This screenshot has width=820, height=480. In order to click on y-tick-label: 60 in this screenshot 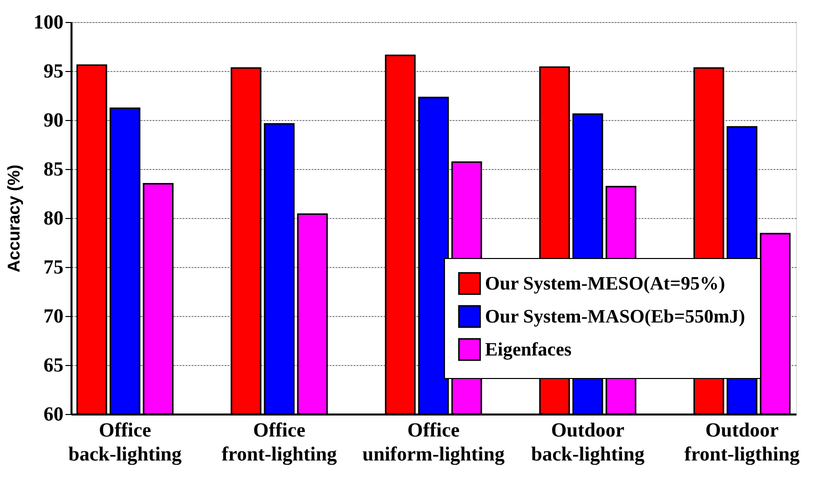, I will do `click(54, 415)`.